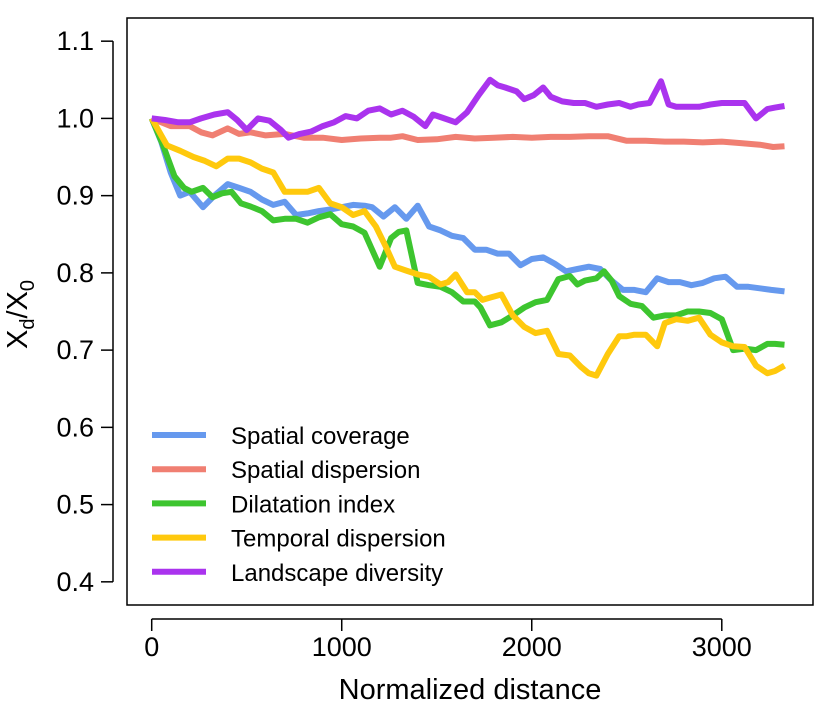  Describe the element at coordinates (448, 640) in the screenshot. I see `x-axis: 0 1000 2000 3000` at that location.